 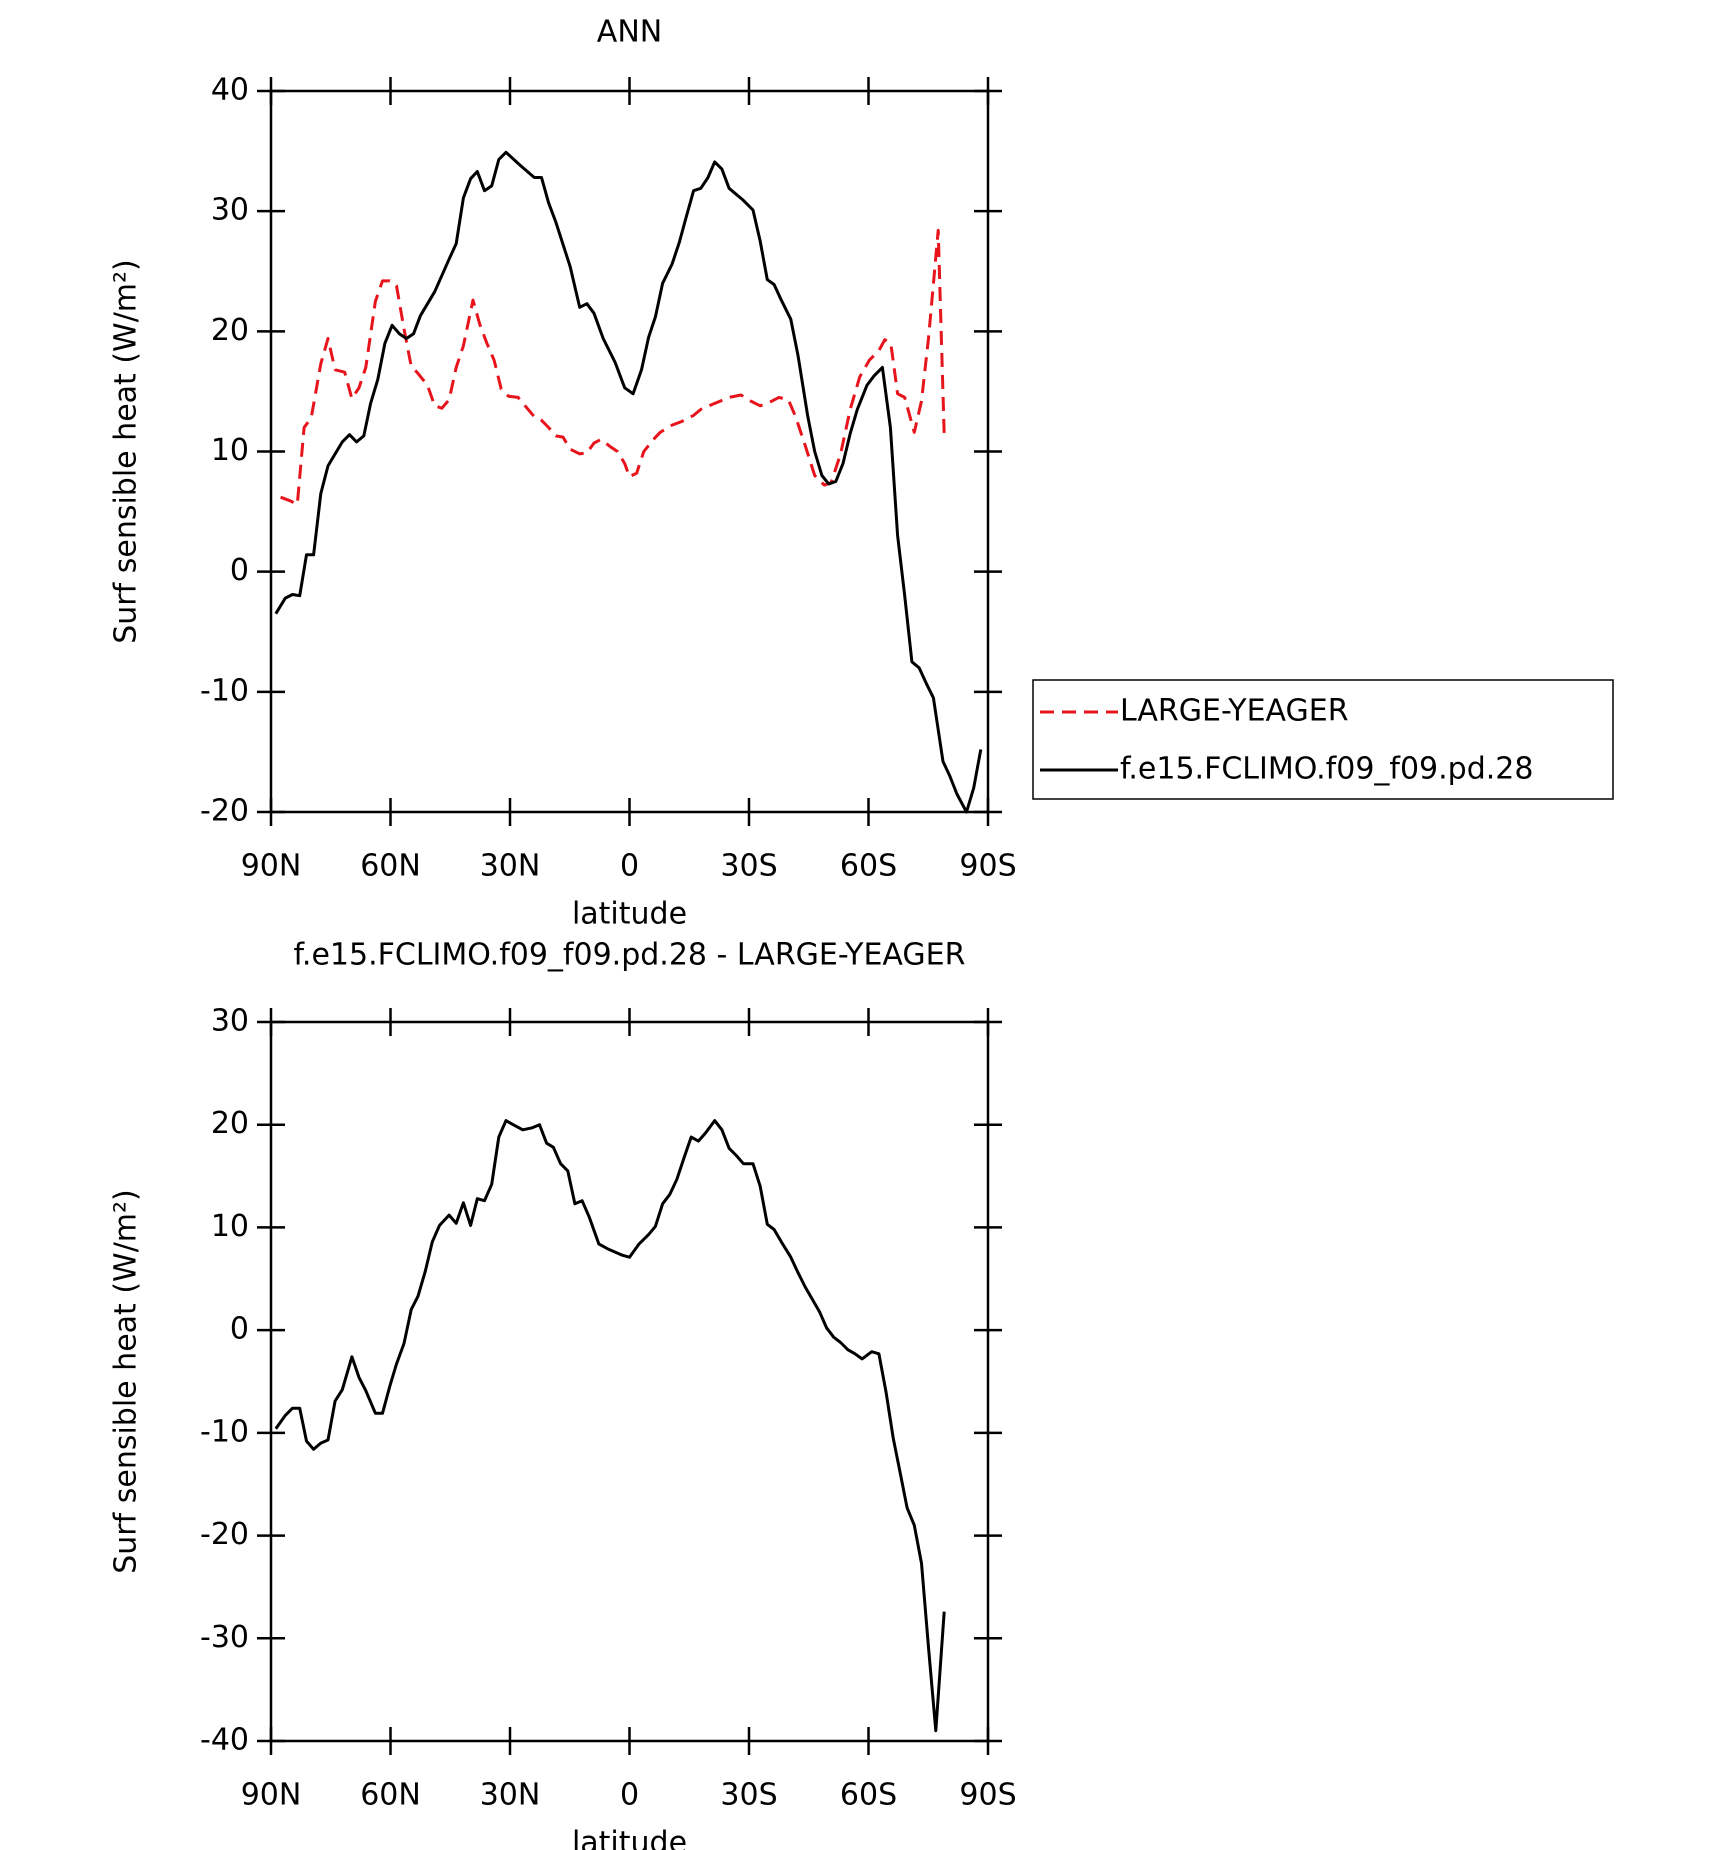 What do you see at coordinates (230, 90) in the screenshot?
I see `y-tick-label: 40` at bounding box center [230, 90].